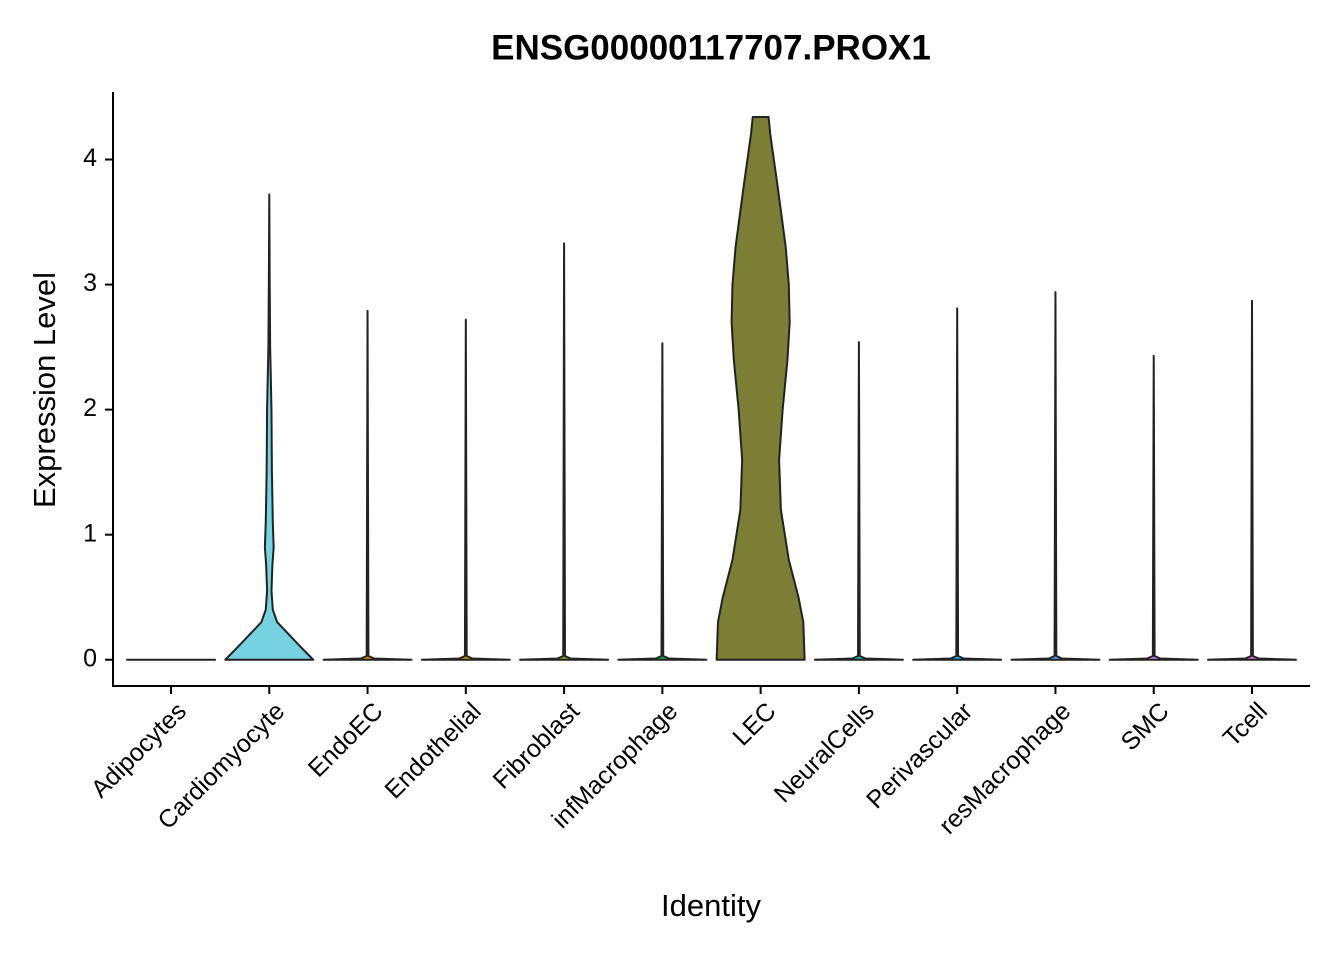 The width and height of the screenshot is (1344, 960). I want to click on y-tick-label: 3, so click(90, 283).